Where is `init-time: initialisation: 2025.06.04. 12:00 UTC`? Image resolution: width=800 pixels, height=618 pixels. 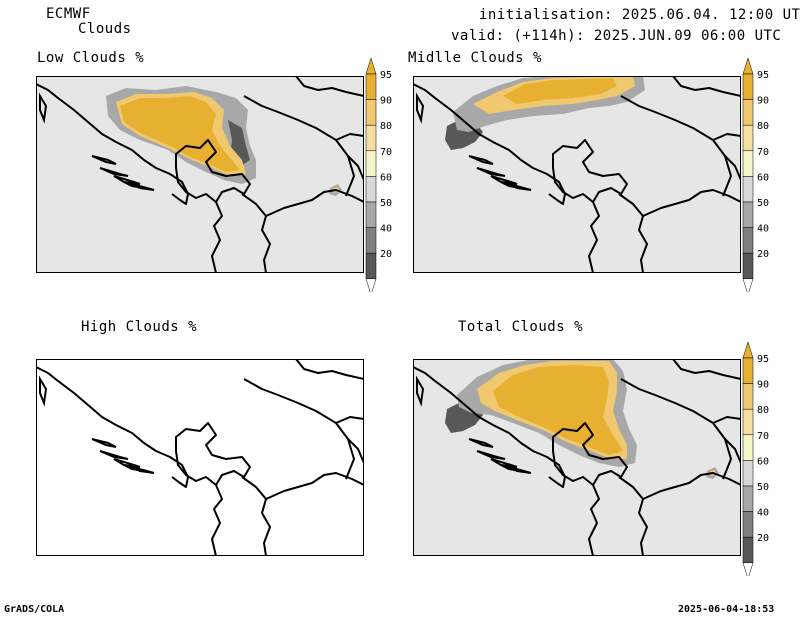
init-time: initialisation: 2025.06.04. 12:00 UTC is located at coordinates (639, 15).